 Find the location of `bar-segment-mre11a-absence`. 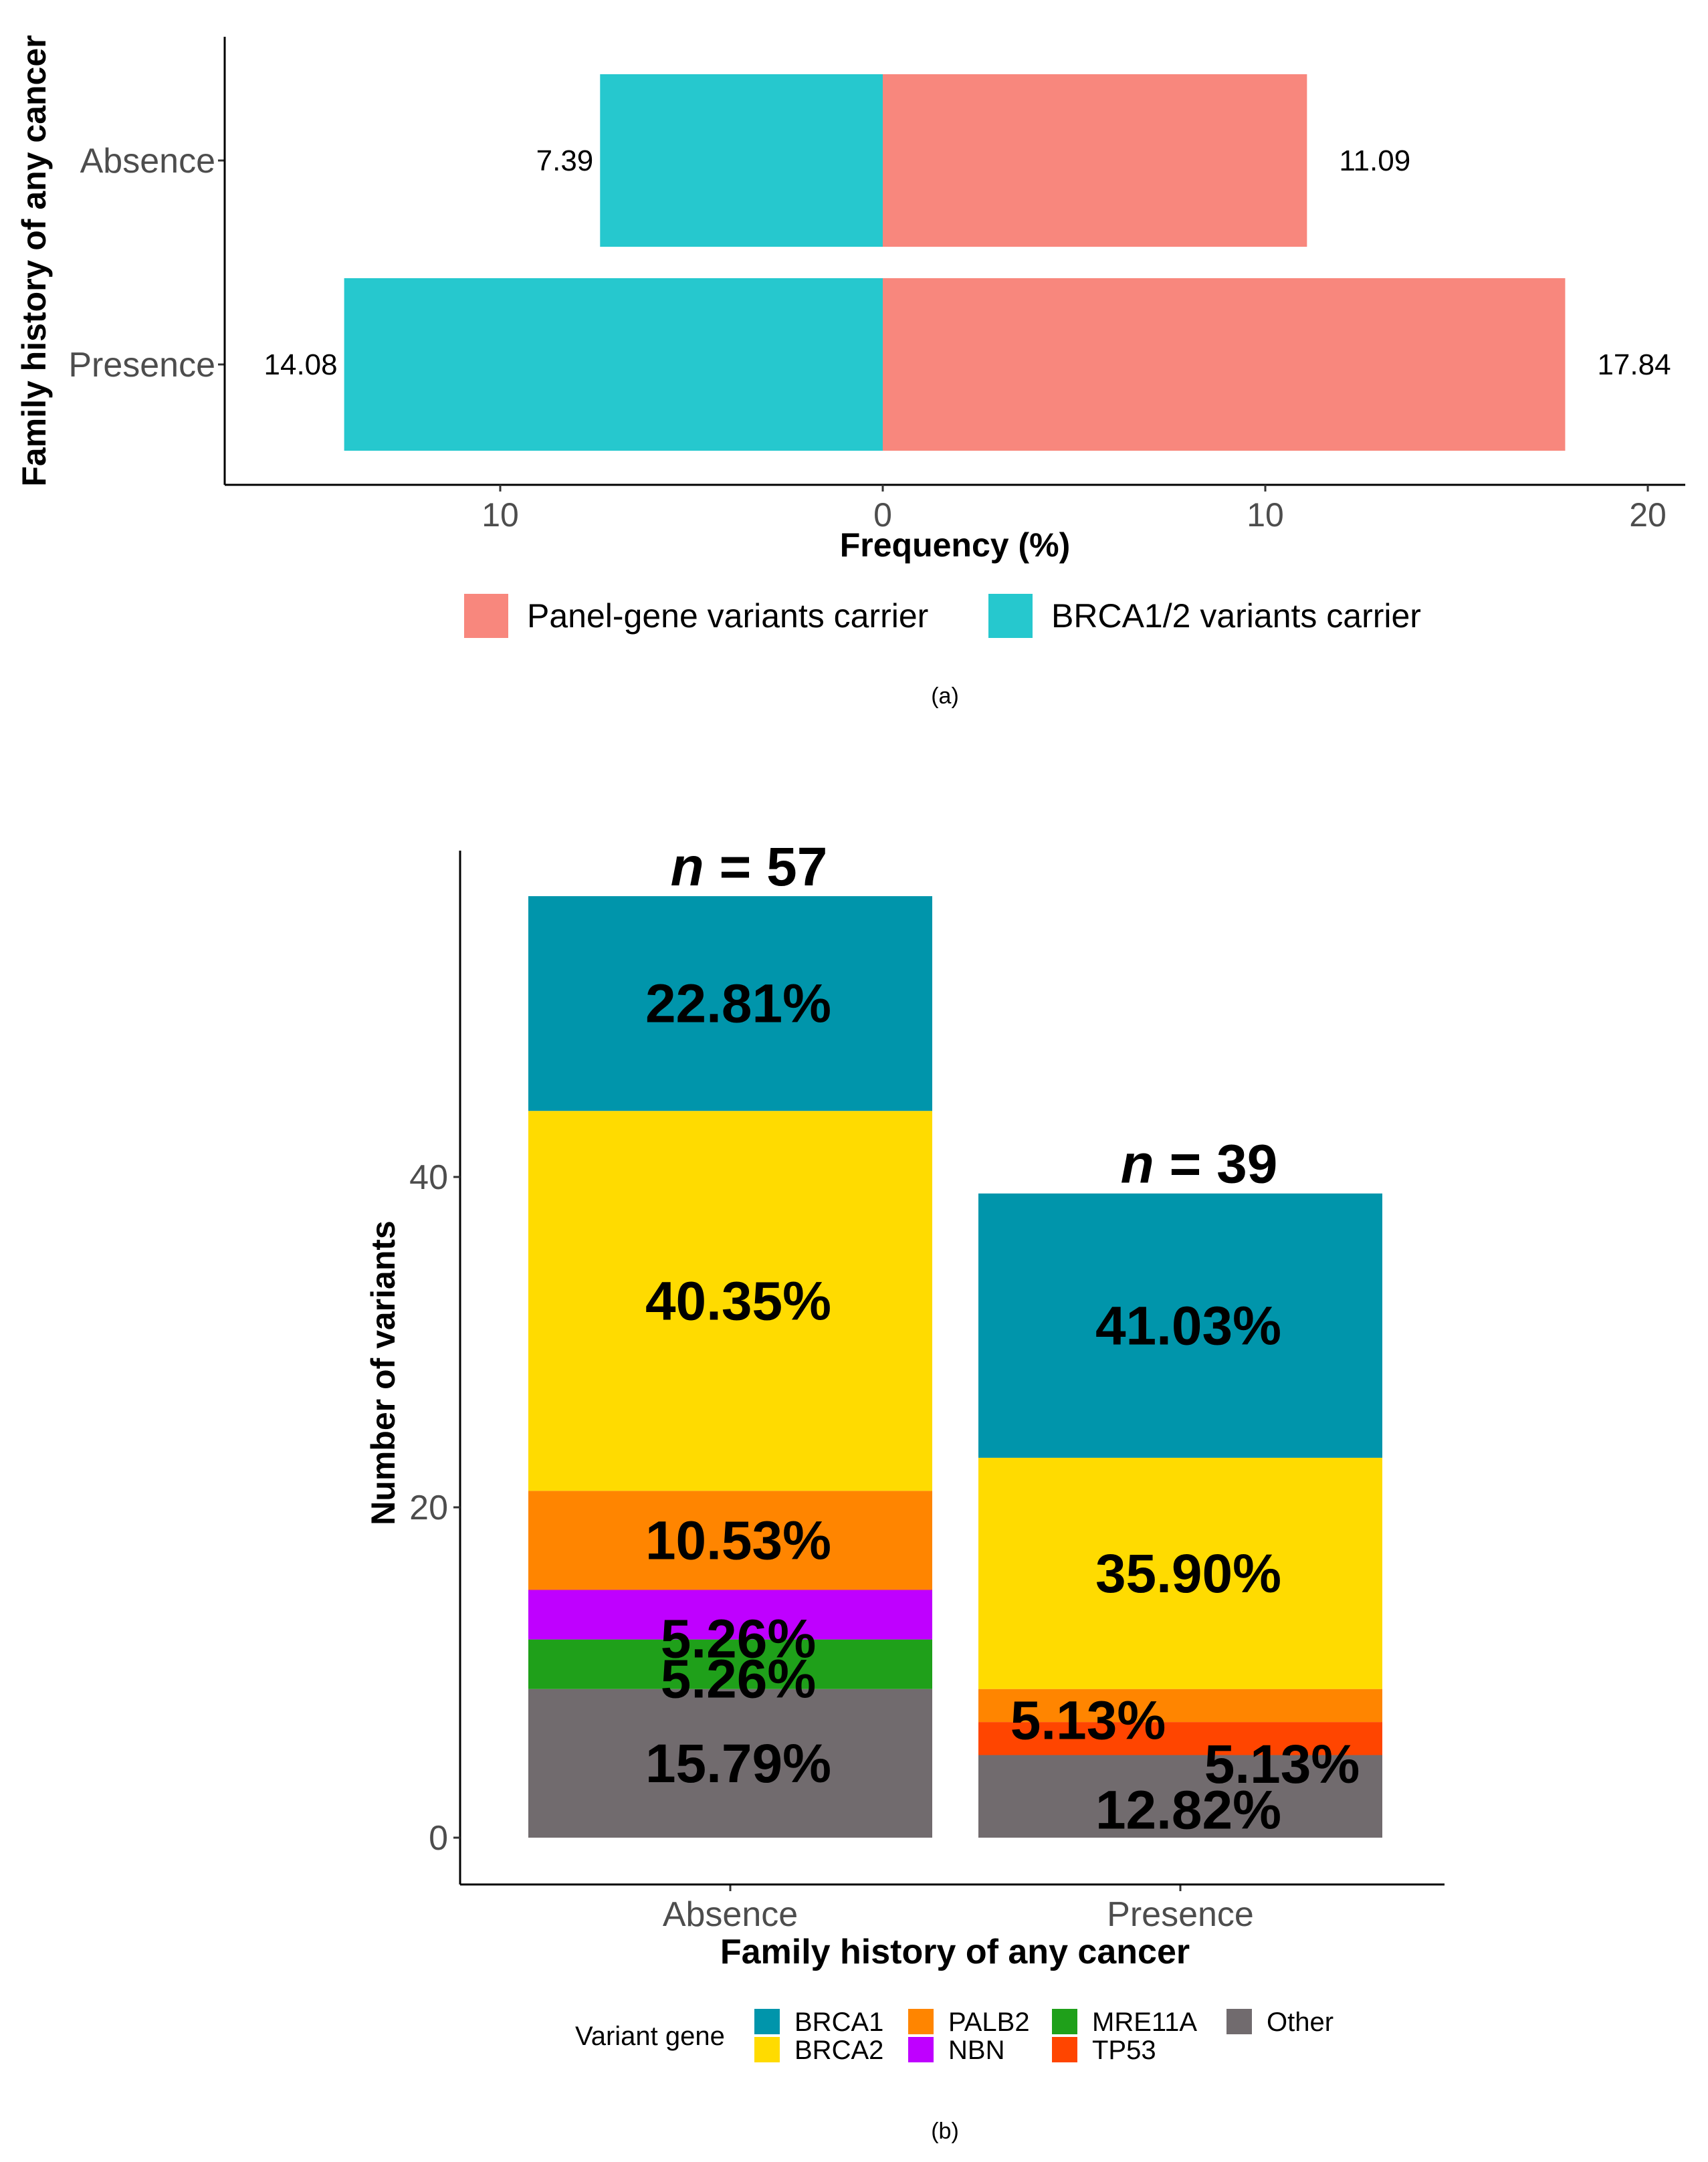

bar-segment-mre11a-absence is located at coordinates (730, 1664).